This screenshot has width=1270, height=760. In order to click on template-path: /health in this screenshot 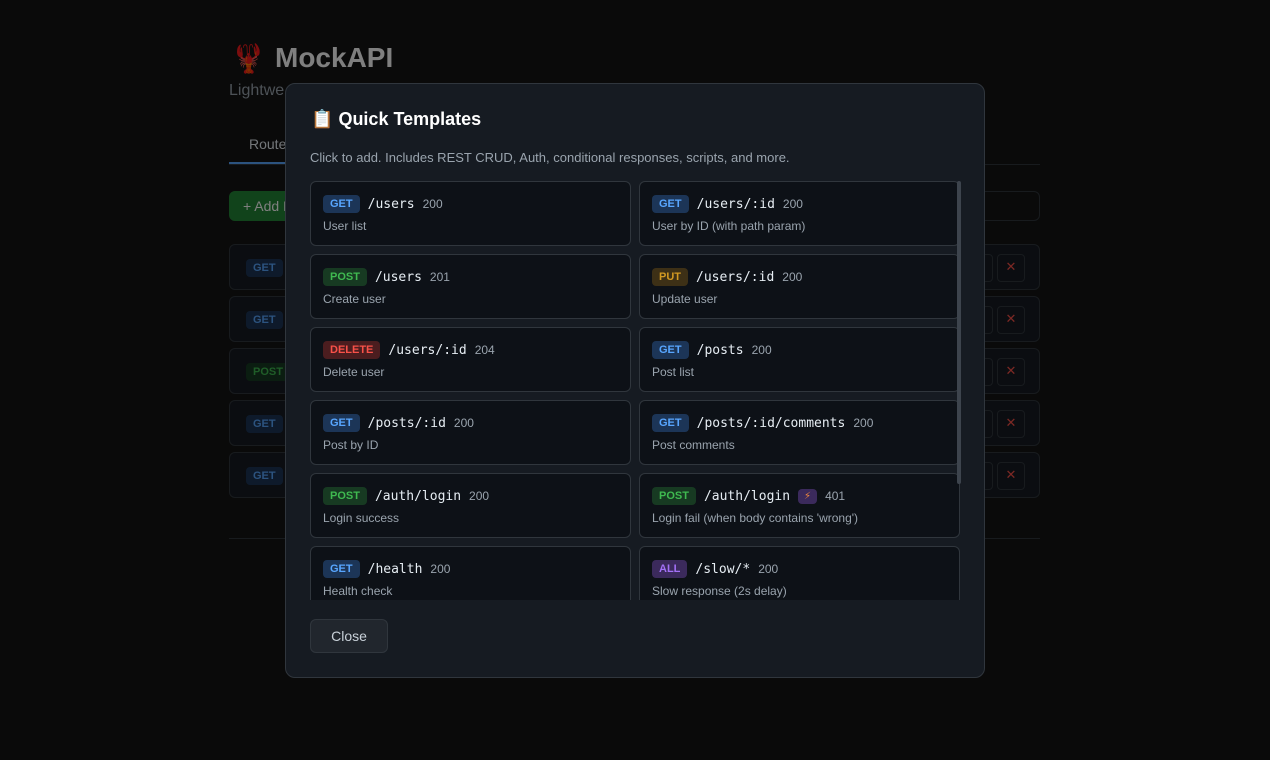, I will do `click(395, 569)`.